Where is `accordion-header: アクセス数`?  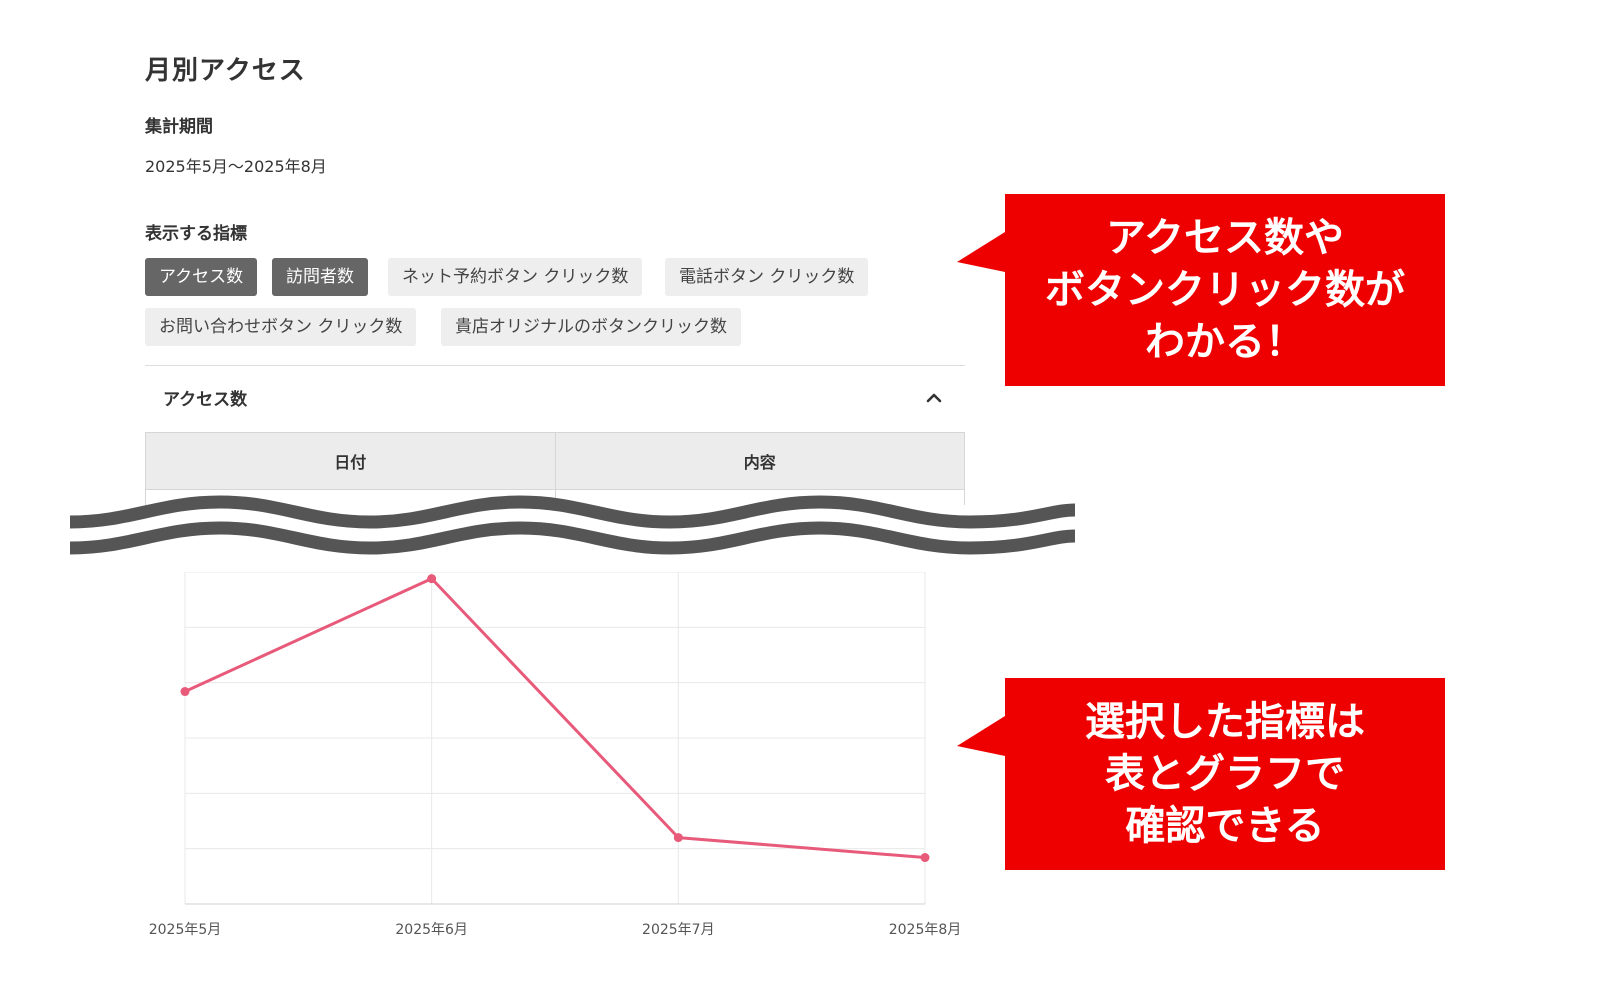 accordion-header: アクセス数 is located at coordinates (555, 400).